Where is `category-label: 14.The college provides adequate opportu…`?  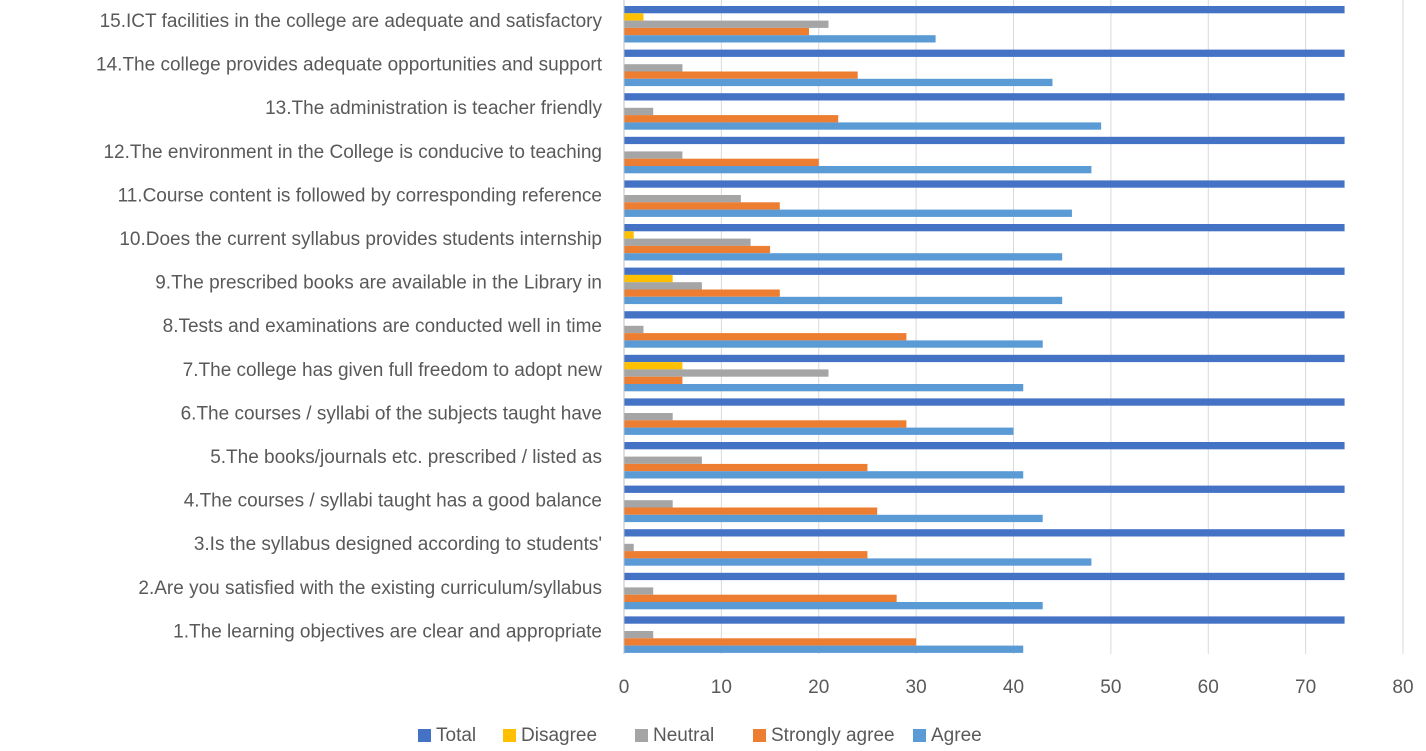
category-label: 14.The college provides adequate opportu… is located at coordinates (349, 65).